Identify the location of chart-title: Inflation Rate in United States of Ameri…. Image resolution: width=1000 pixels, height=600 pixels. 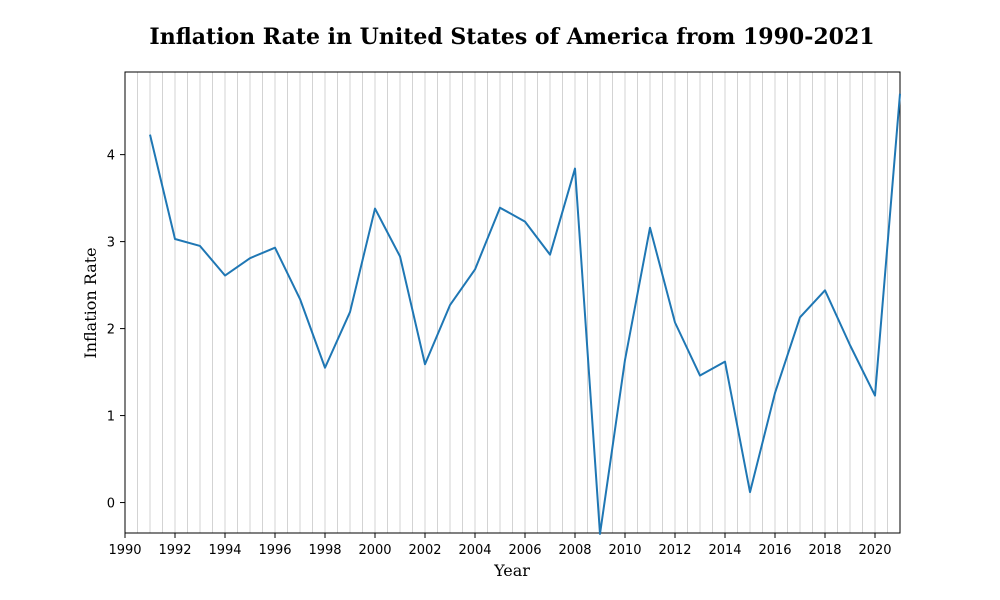
(511, 37).